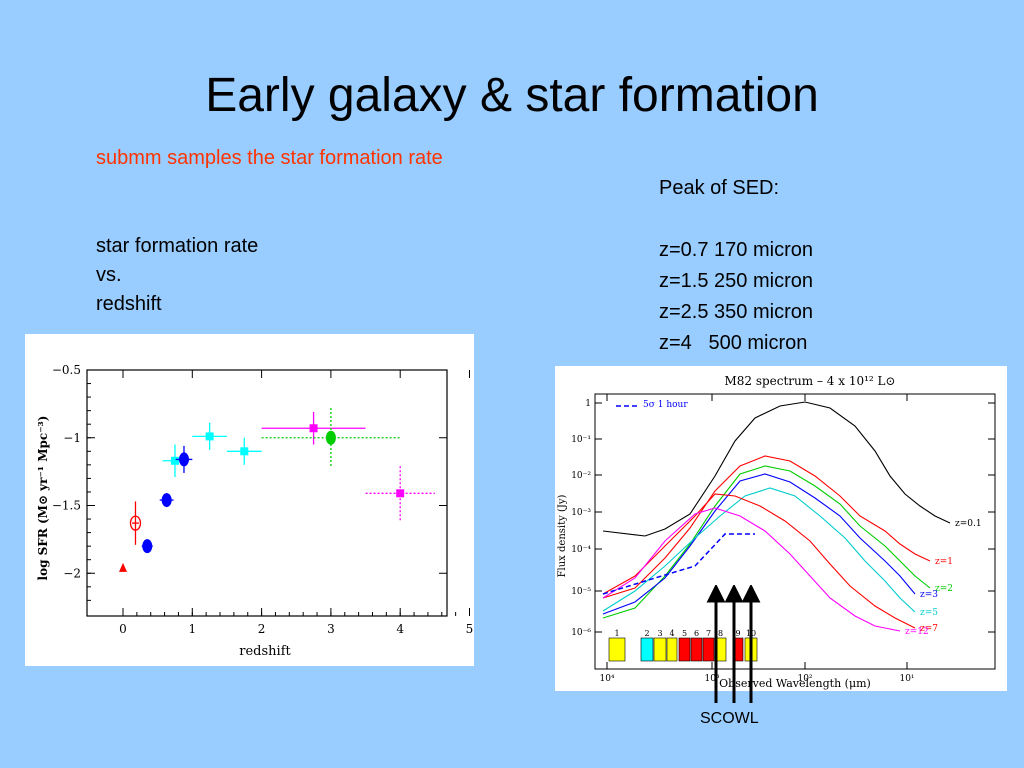 The image size is (1024, 768). I want to click on x-tick-label: 10¹, so click(906, 679).